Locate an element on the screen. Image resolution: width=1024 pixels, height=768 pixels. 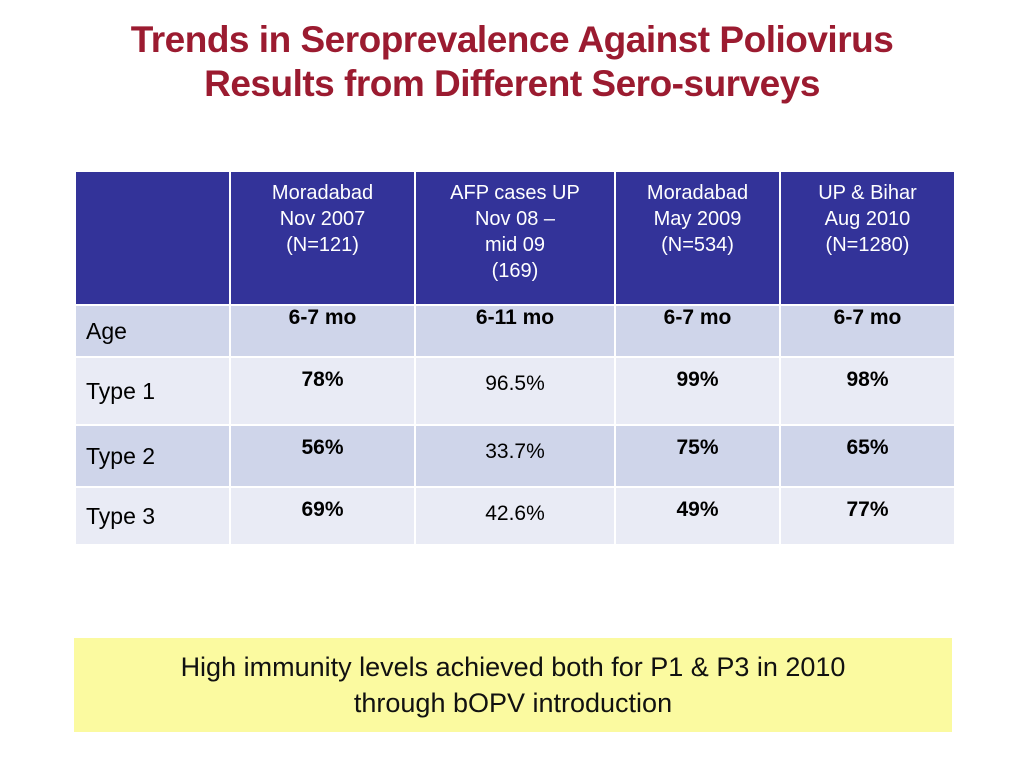
cell-value: 49% is located at coordinates (697, 509).